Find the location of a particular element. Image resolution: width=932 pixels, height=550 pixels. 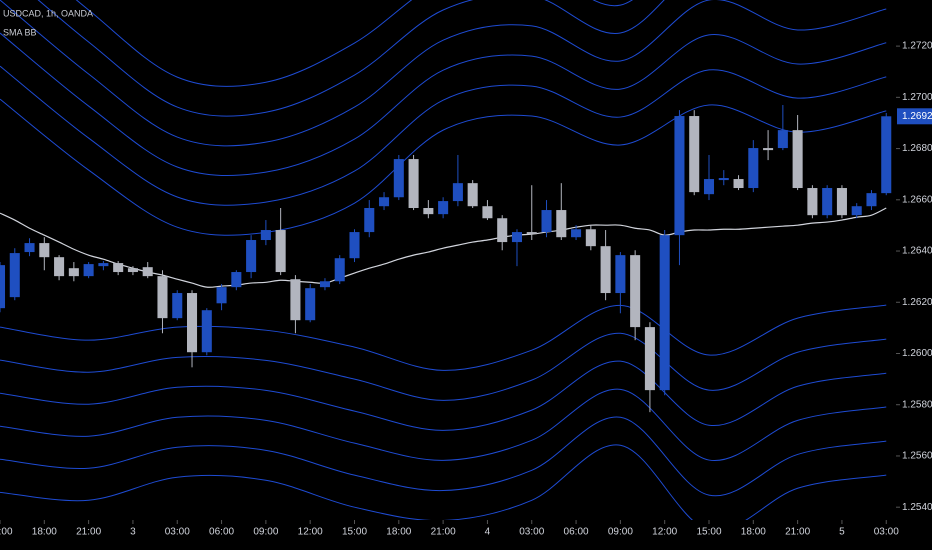

last-price-box is located at coordinates (914, 116).